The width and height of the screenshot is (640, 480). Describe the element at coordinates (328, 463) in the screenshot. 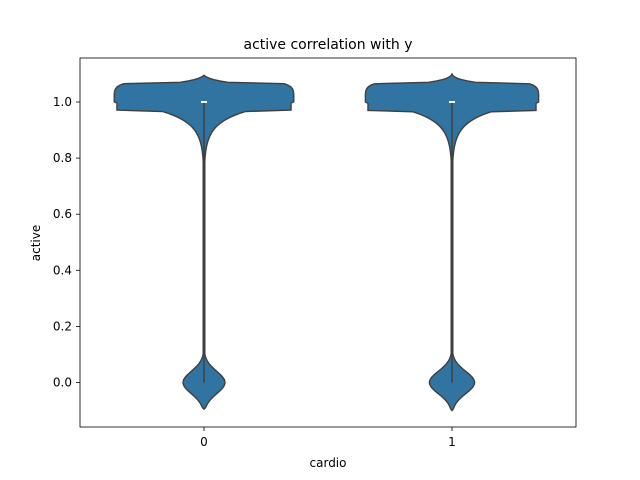

I see `x-axis-label: cardio` at that location.